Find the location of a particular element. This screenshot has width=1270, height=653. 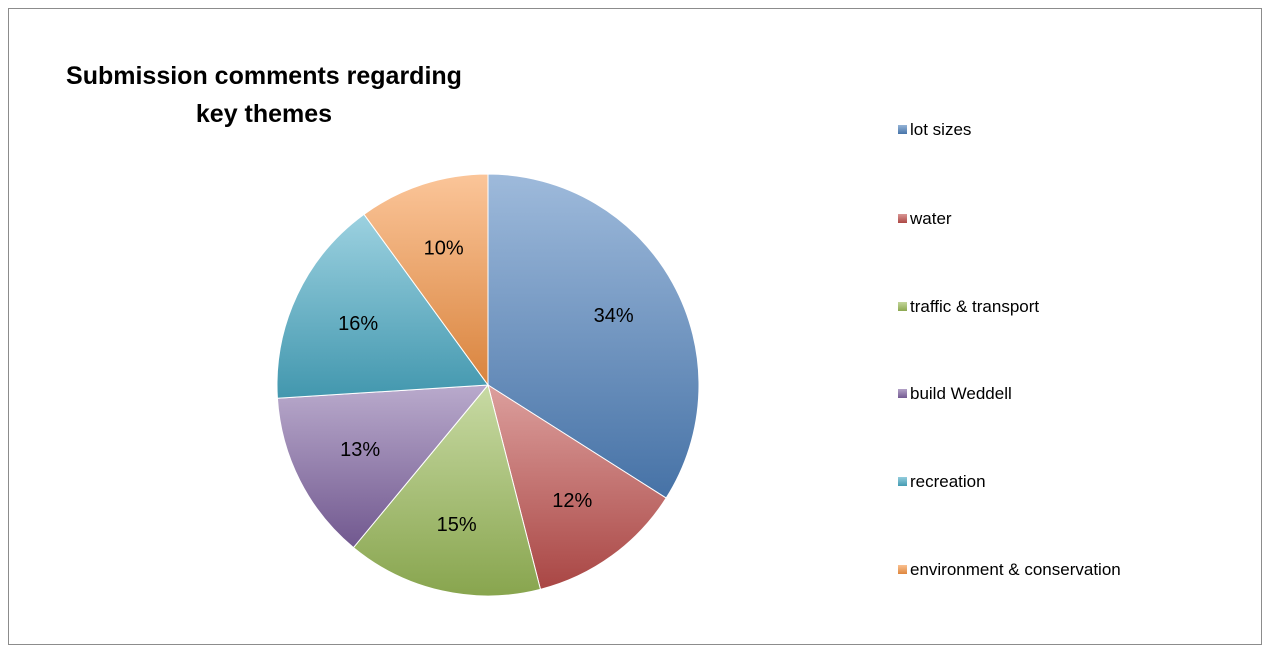

legend-item-water: water is located at coordinates (925, 221).